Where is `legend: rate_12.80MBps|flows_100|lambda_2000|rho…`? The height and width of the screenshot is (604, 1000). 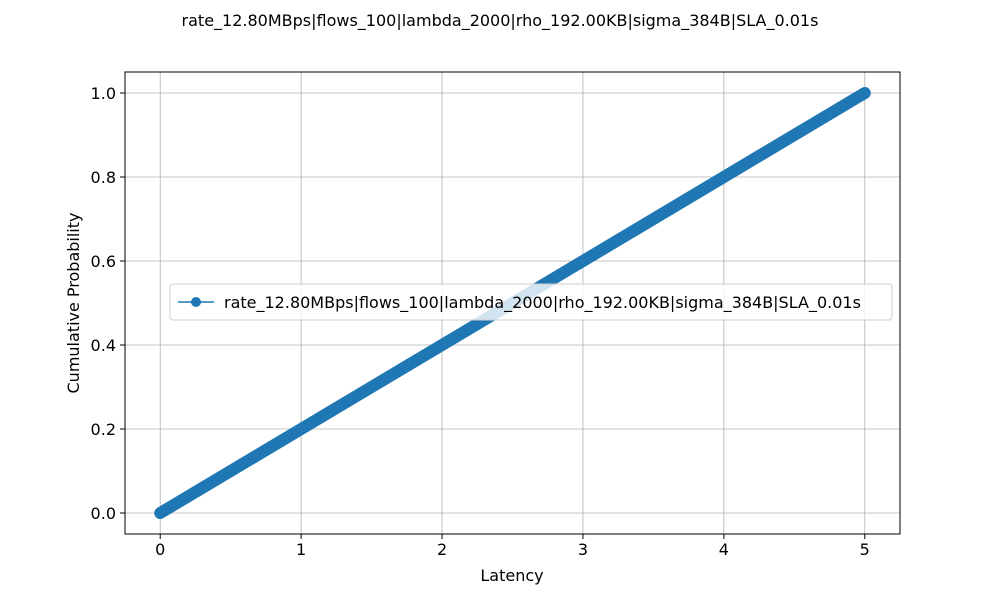
legend: rate_12.80MBps|flows_100|lambda_2000|rho… is located at coordinates (531, 302).